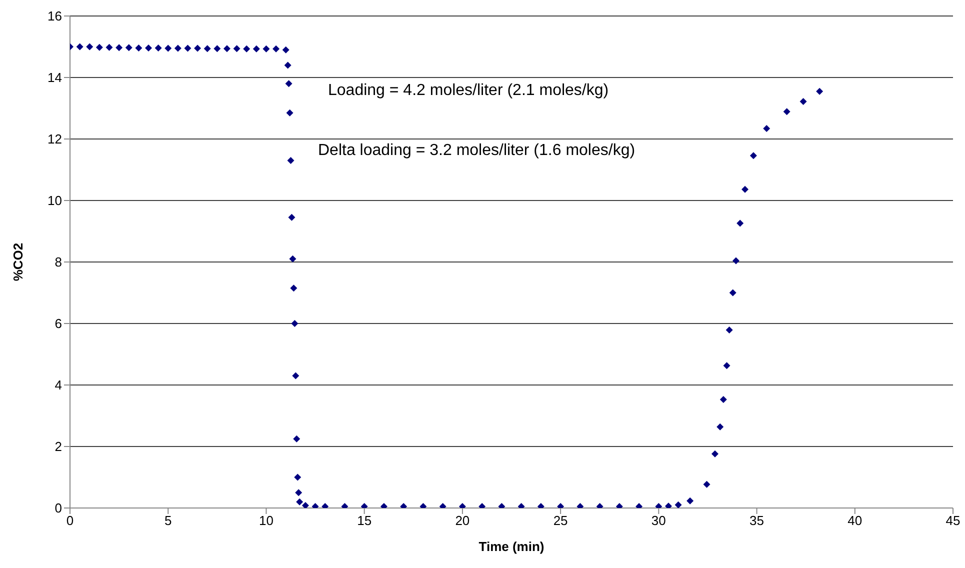 This screenshot has width=965, height=568. I want to click on x-tick-label: 40, so click(855, 520).